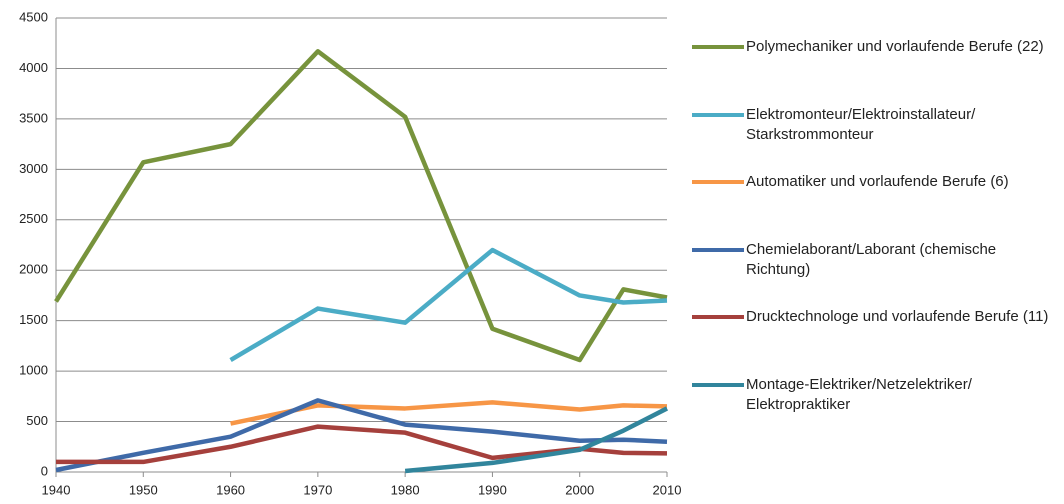 The image size is (1064, 504). Describe the element at coordinates (37, 420) in the screenshot. I see `y-tick-label: 500` at that location.